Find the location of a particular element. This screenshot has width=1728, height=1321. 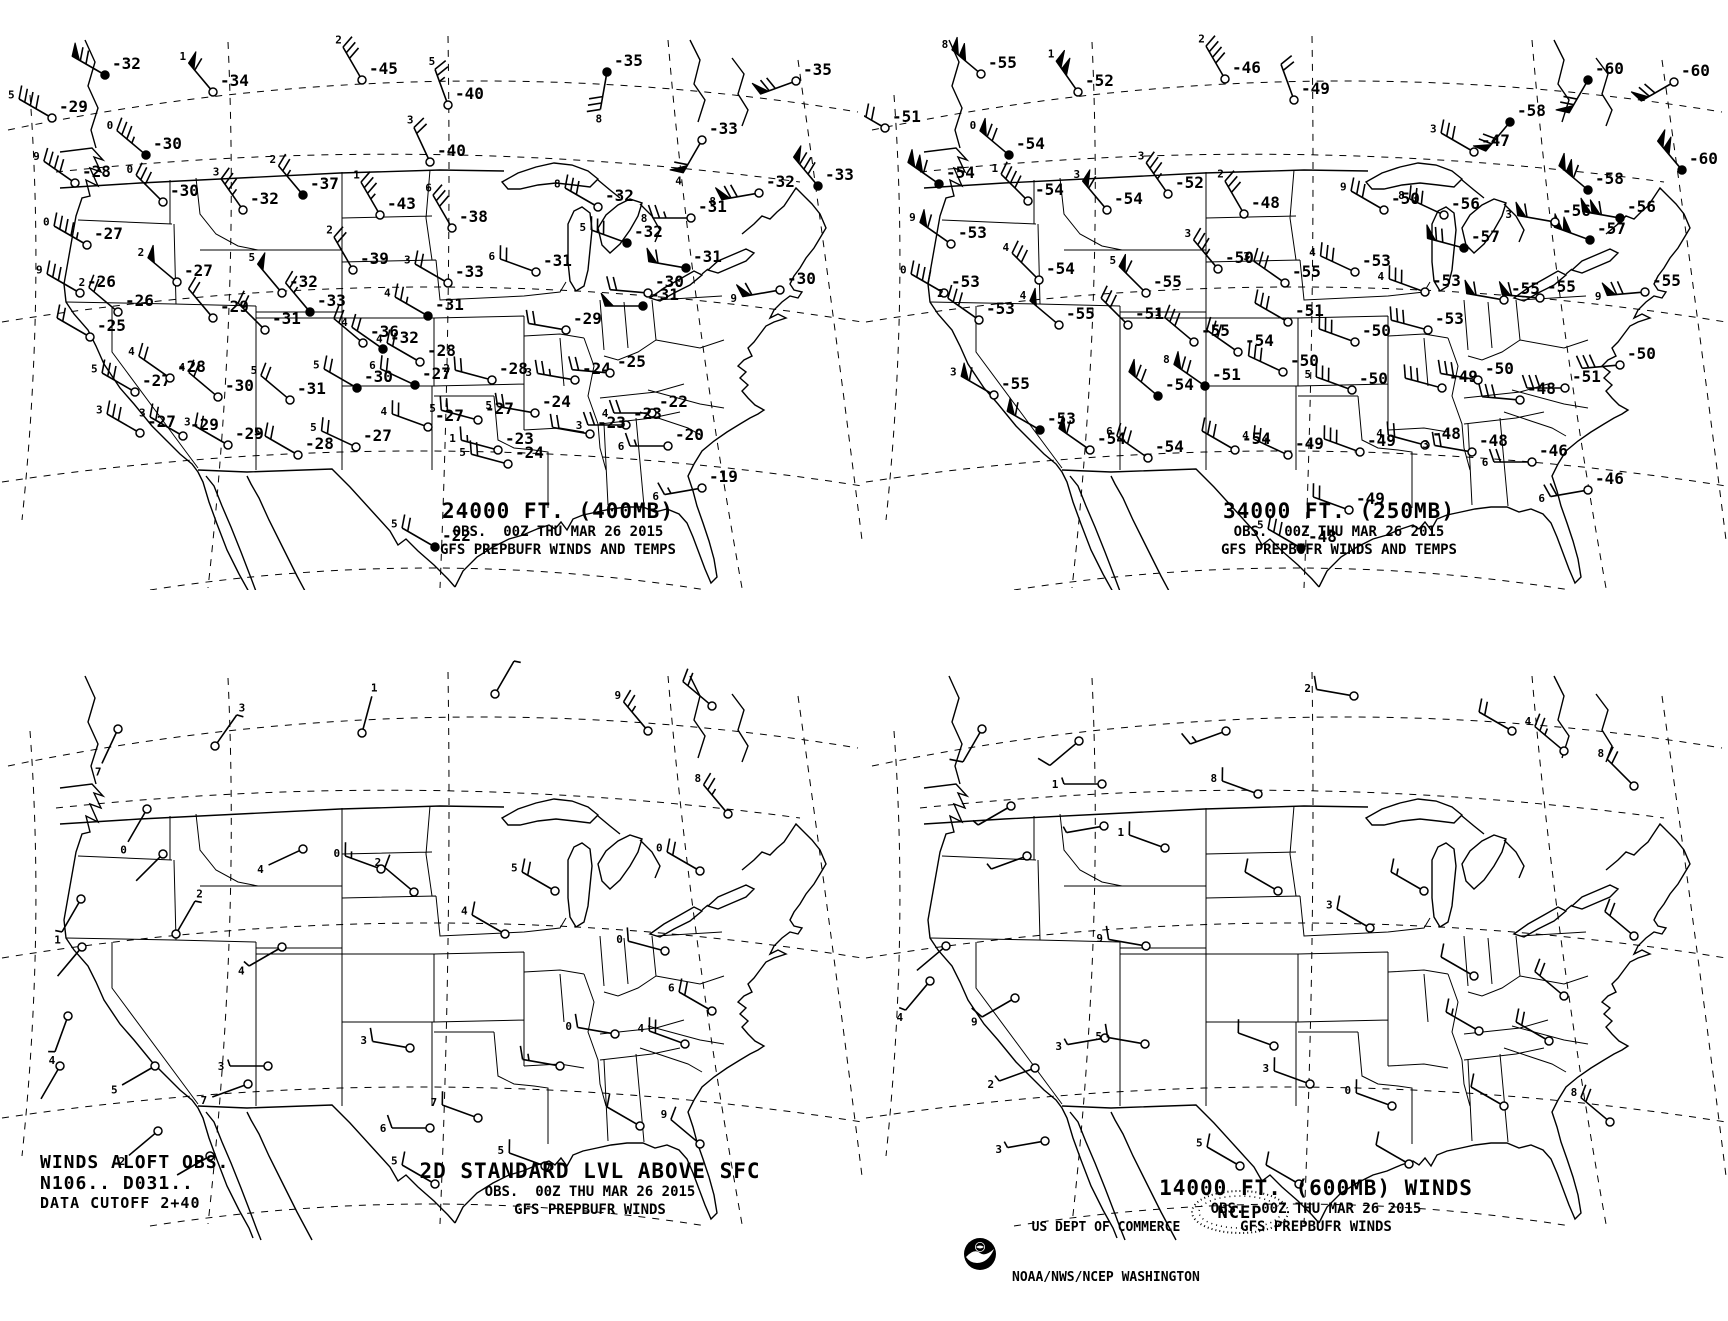

panel-title: 34000 FT. (250MB) is located at coordinates (1339, 511).